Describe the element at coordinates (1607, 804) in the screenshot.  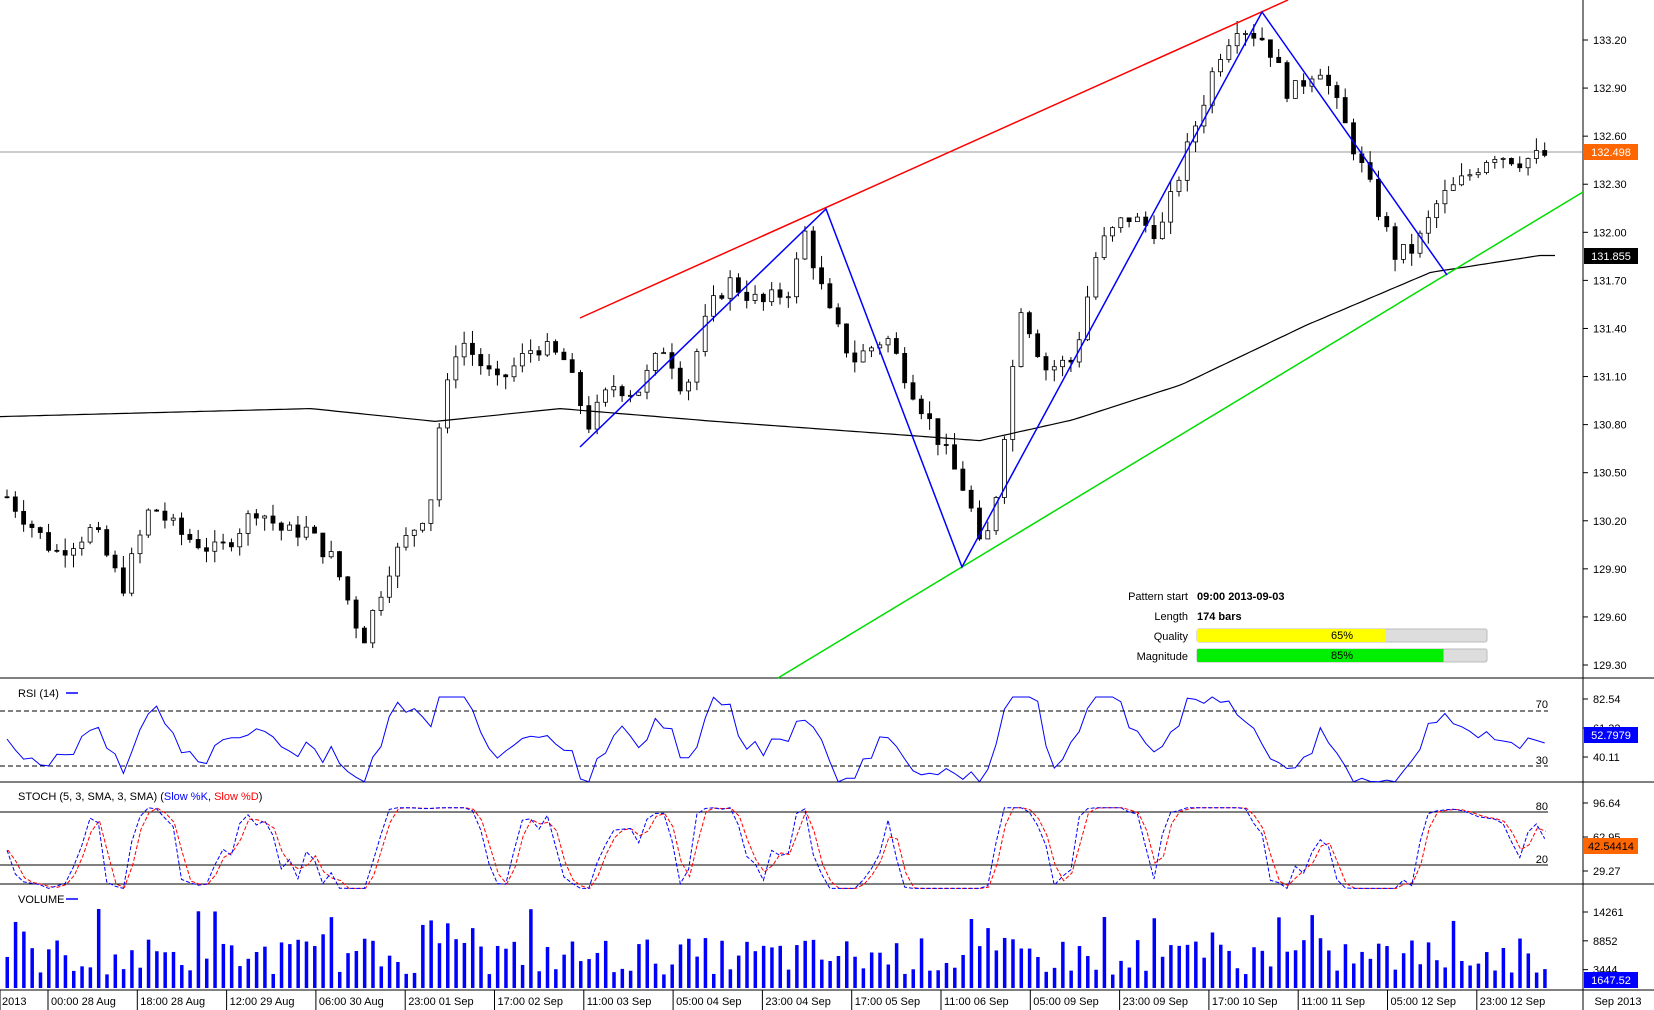
I see `stoch-tick-label: 96.64` at that location.